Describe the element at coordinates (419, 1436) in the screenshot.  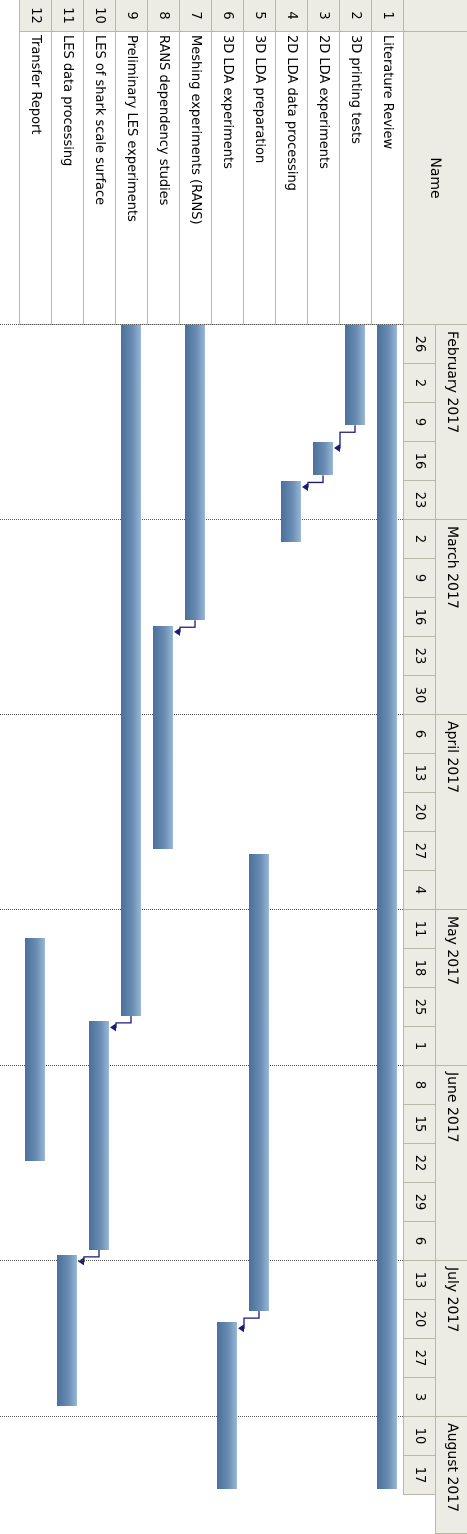
I see `week-header: 10` at that location.